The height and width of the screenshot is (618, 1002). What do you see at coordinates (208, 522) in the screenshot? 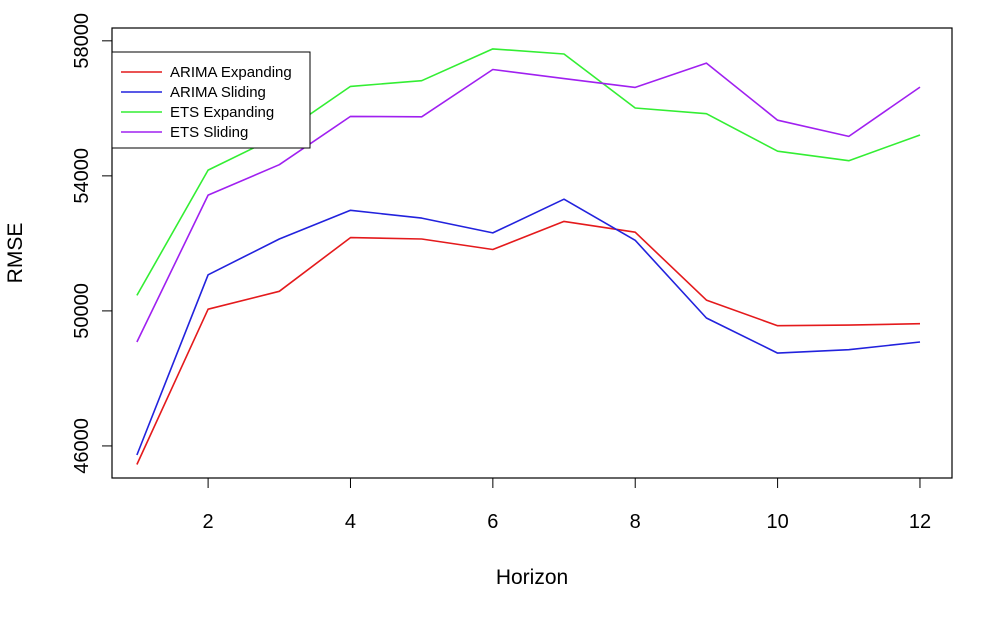
I see `x-tick-label: 2` at bounding box center [208, 522].